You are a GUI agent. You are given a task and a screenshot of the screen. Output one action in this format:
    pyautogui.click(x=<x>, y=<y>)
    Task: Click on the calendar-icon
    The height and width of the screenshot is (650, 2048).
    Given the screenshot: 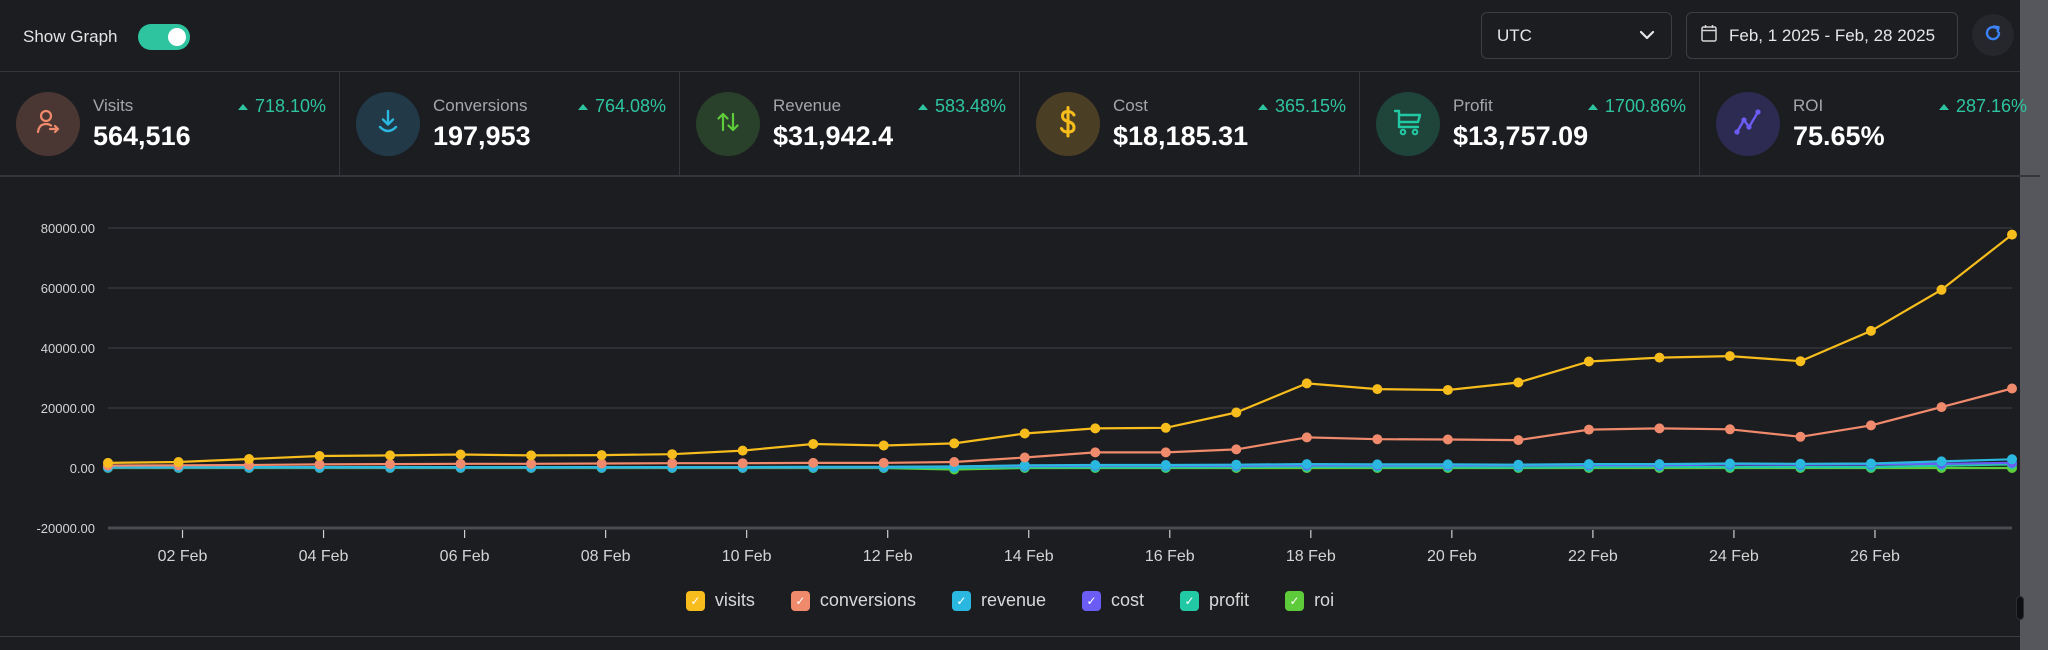 What is the action you would take?
    pyautogui.click(x=1709, y=35)
    